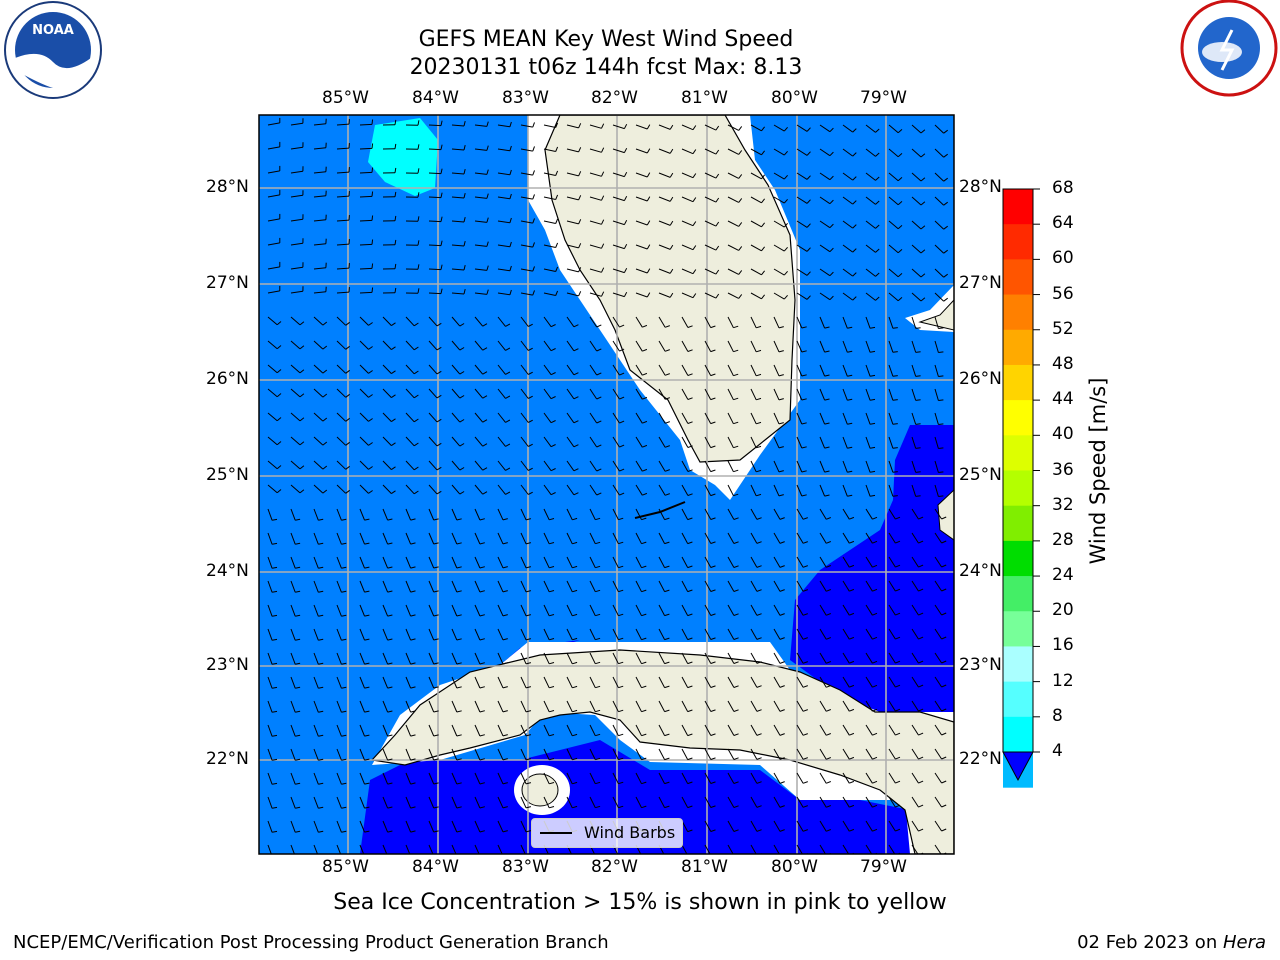 This screenshot has height=960, width=1280. Describe the element at coordinates (345, 867) in the screenshot. I see `lon-tick-bottom: 85°W` at that location.